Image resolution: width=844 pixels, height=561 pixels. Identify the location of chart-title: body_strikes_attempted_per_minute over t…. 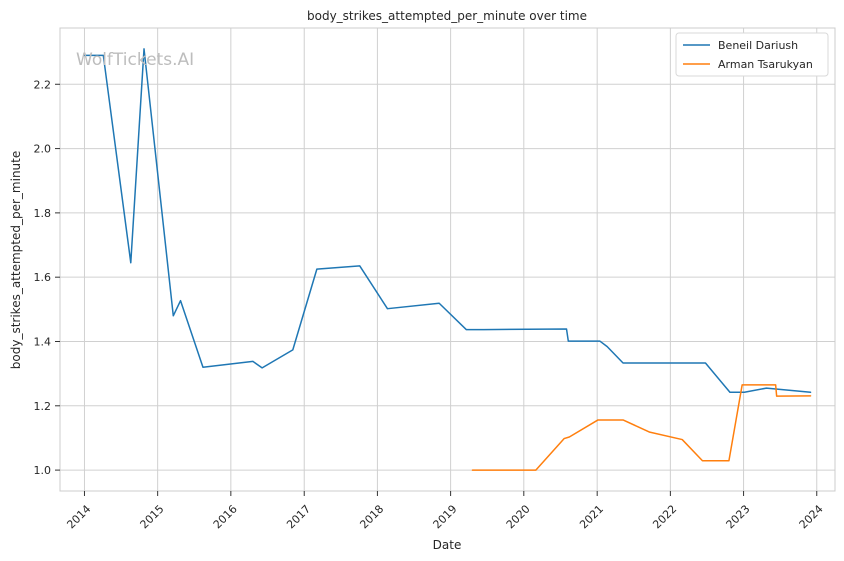
(447, 16).